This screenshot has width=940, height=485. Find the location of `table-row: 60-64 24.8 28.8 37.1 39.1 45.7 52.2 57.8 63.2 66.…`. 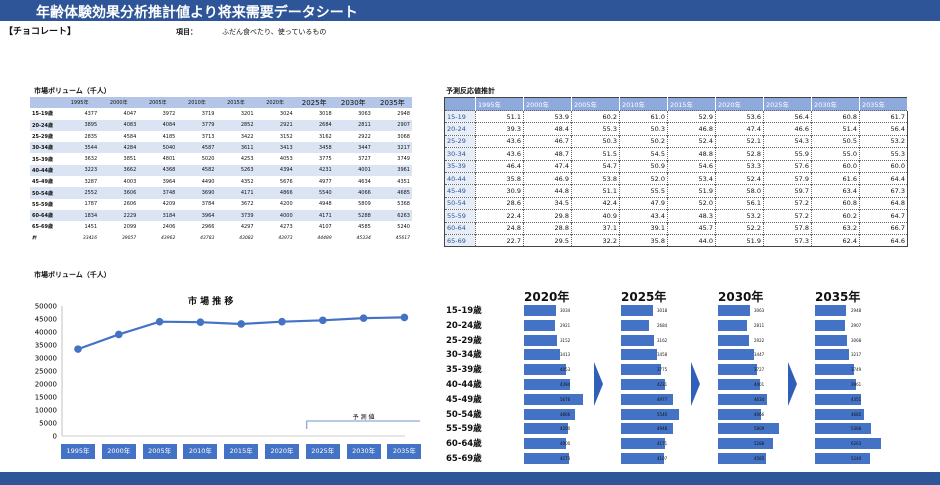

table-row: 60-64 24.8 28.8 37.1 39.1 45.7 52.2 57.8 63.2 66.… is located at coordinates (676, 228).